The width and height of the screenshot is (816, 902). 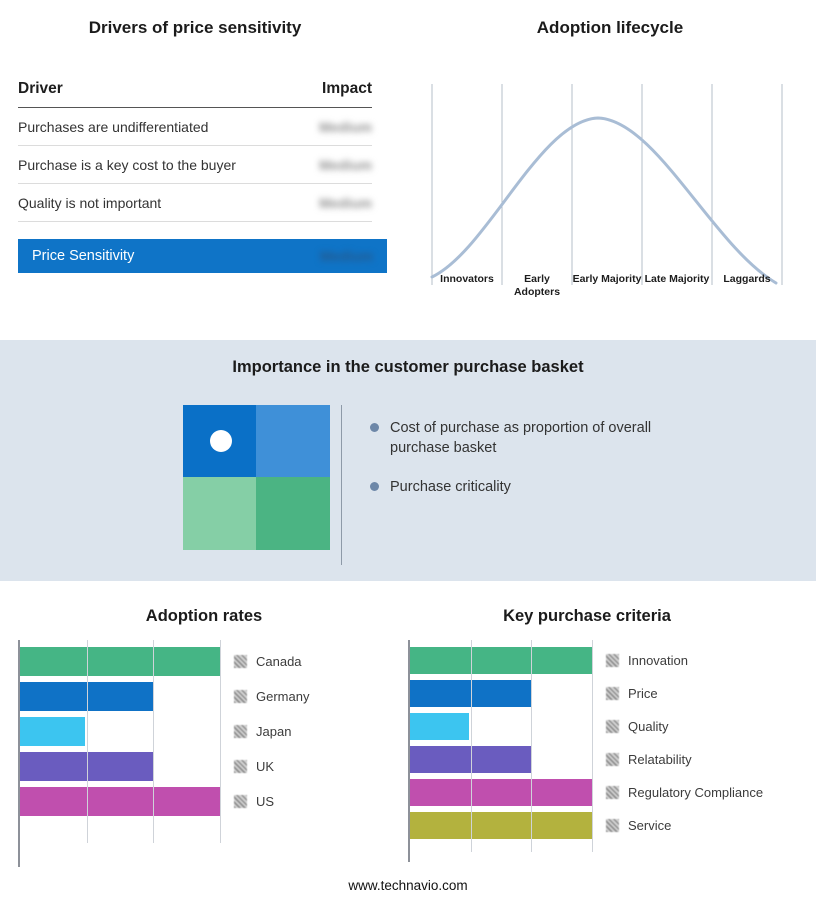 I want to click on position-marker-dot, so click(x=221, y=441).